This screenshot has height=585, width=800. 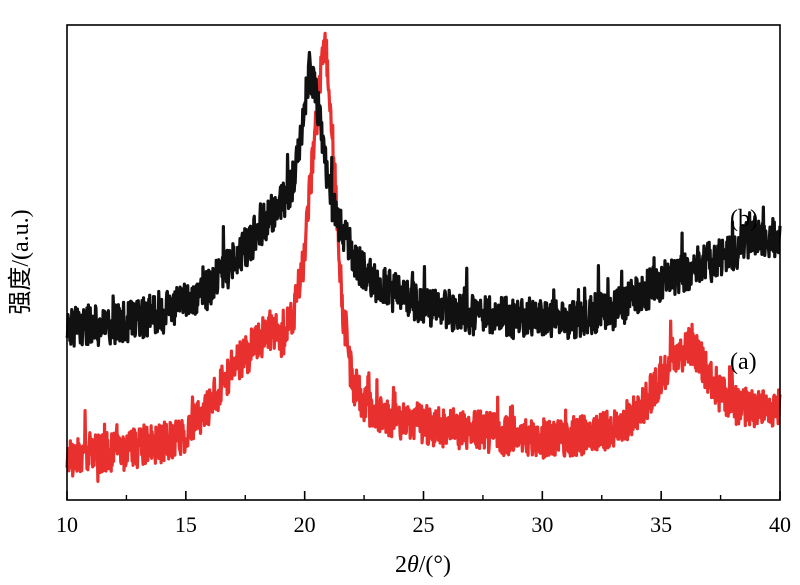 What do you see at coordinates (744, 219) in the screenshot?
I see `series-label-b: (b)` at bounding box center [744, 219].